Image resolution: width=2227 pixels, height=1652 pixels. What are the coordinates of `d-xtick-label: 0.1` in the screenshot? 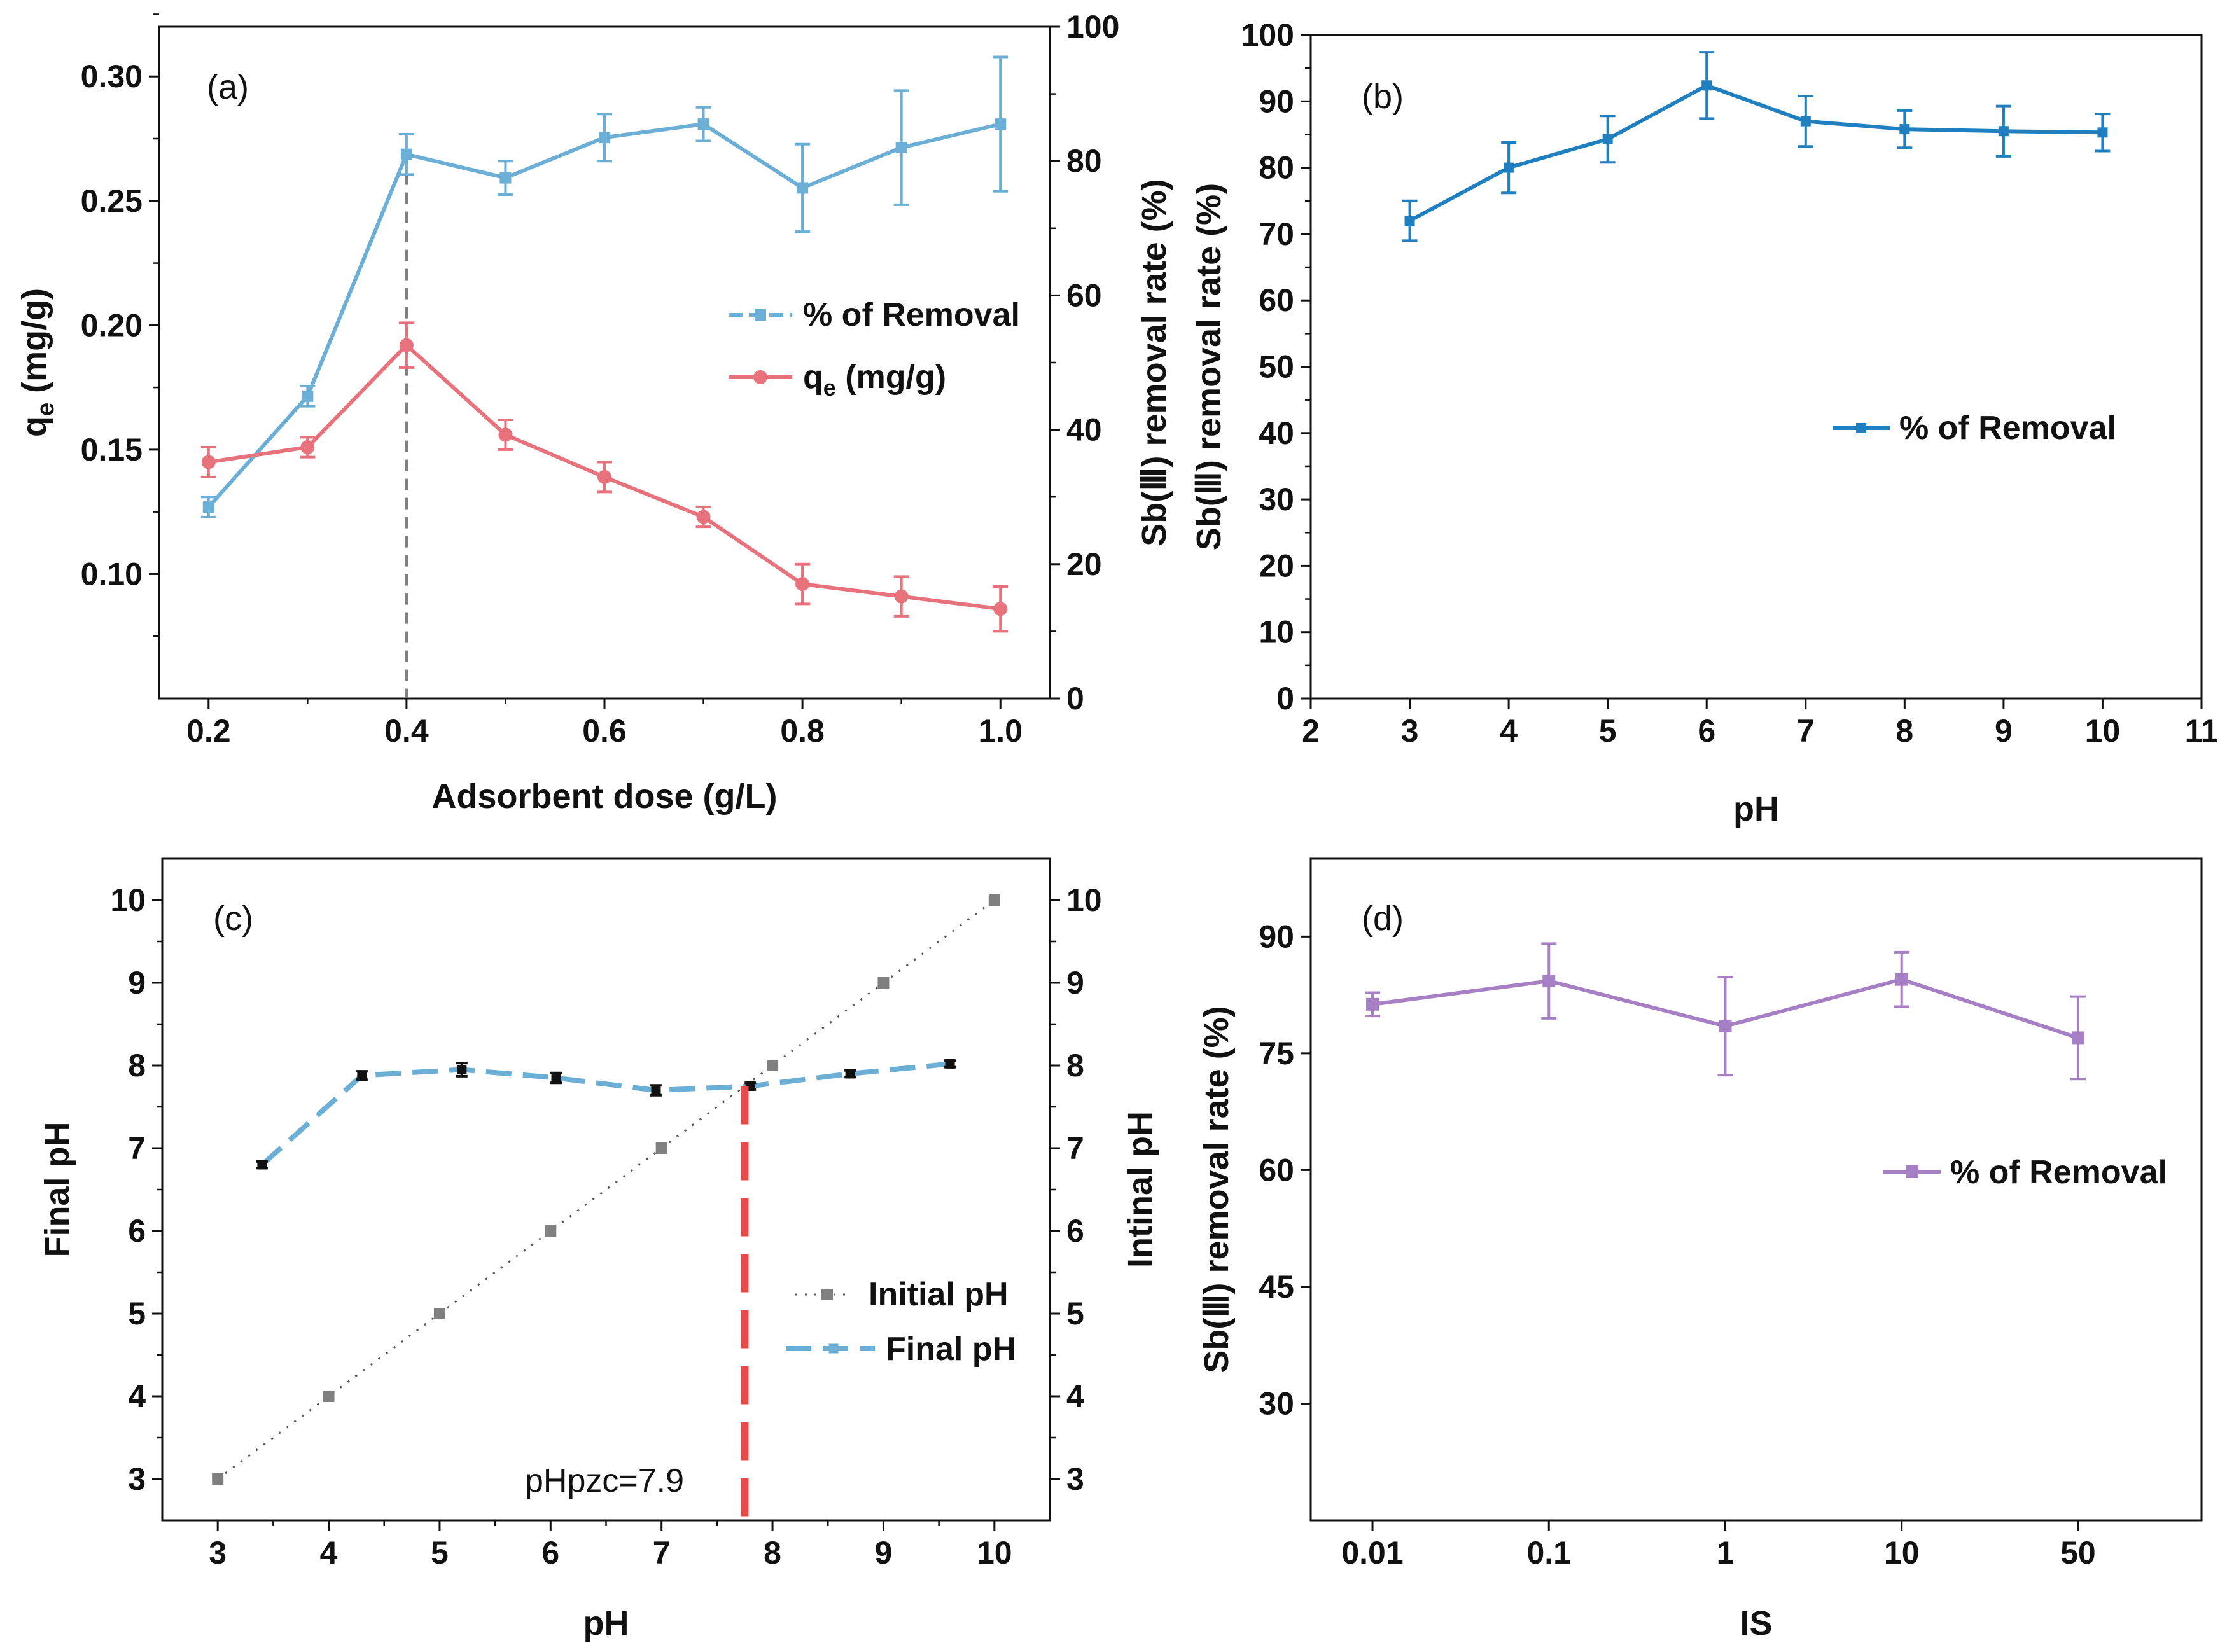 It's located at (1548, 1553).